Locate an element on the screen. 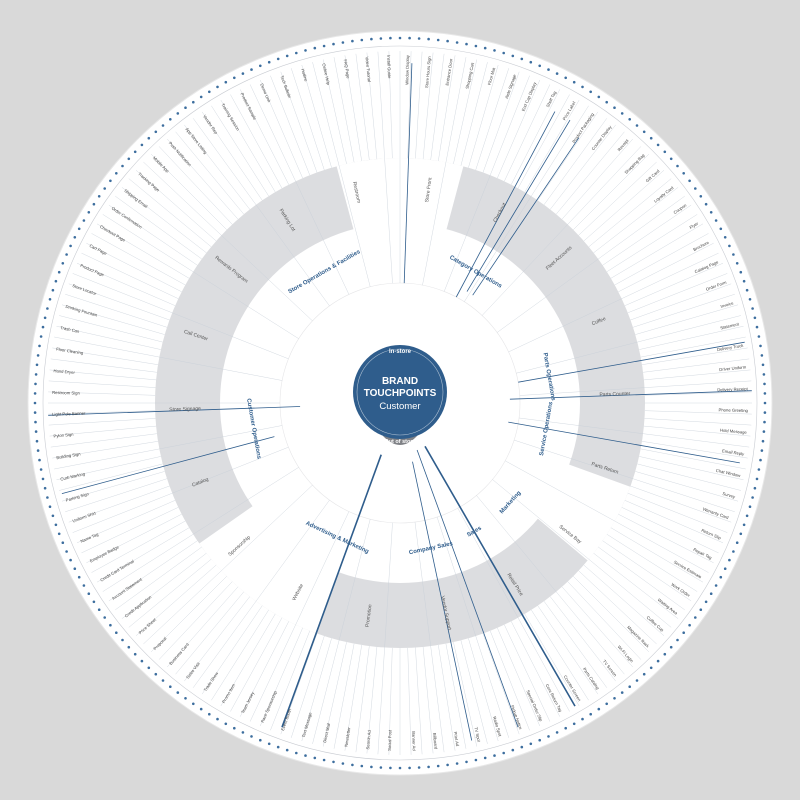 The image size is (800, 800). leaf-label: Restroom Sign is located at coordinates (66, 393).